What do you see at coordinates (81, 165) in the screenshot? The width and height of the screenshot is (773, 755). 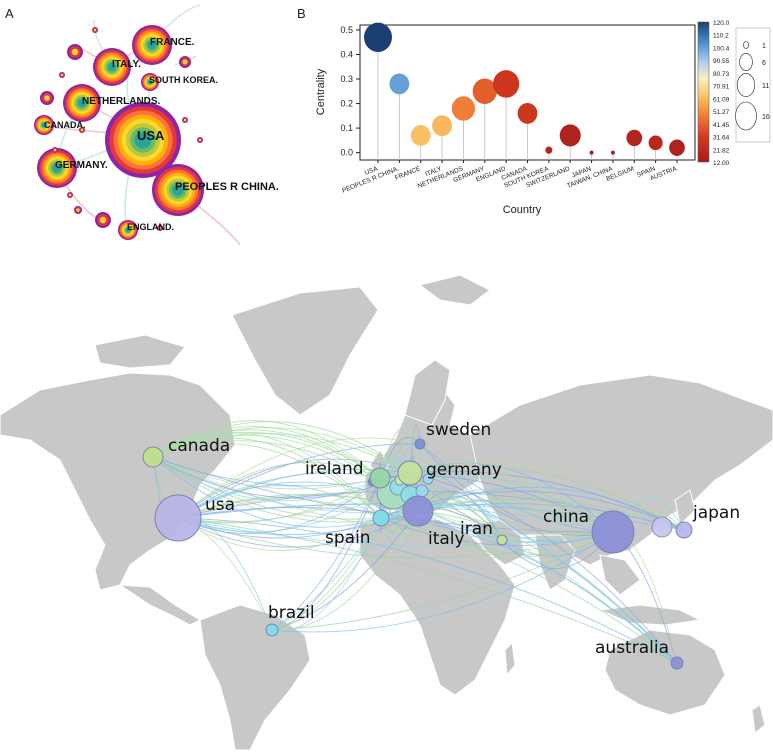 I see `node-label-germany: GERMANY.` at bounding box center [81, 165].